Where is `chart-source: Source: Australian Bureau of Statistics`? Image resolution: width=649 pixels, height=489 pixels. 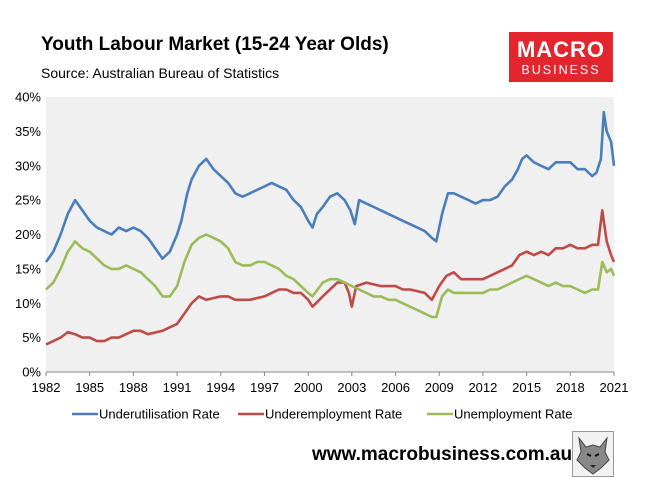
chart-source: Source: Australian Bureau of Statistics is located at coordinates (160, 73).